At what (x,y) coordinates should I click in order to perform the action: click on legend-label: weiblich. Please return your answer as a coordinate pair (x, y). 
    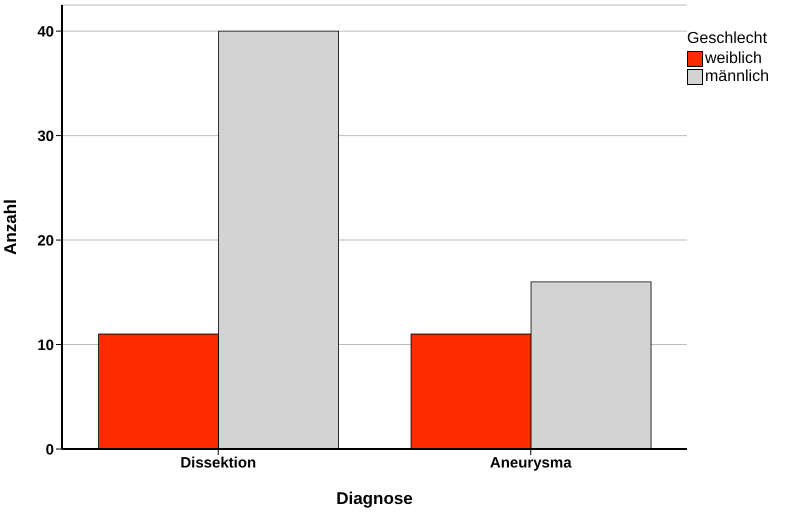
    Looking at the image, I should click on (733, 59).